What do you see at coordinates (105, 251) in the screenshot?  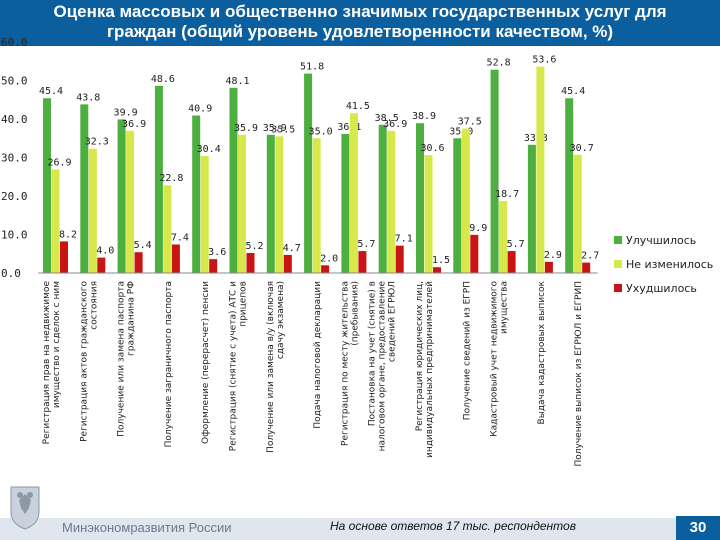 I see `data-label: 4.0` at bounding box center [105, 251].